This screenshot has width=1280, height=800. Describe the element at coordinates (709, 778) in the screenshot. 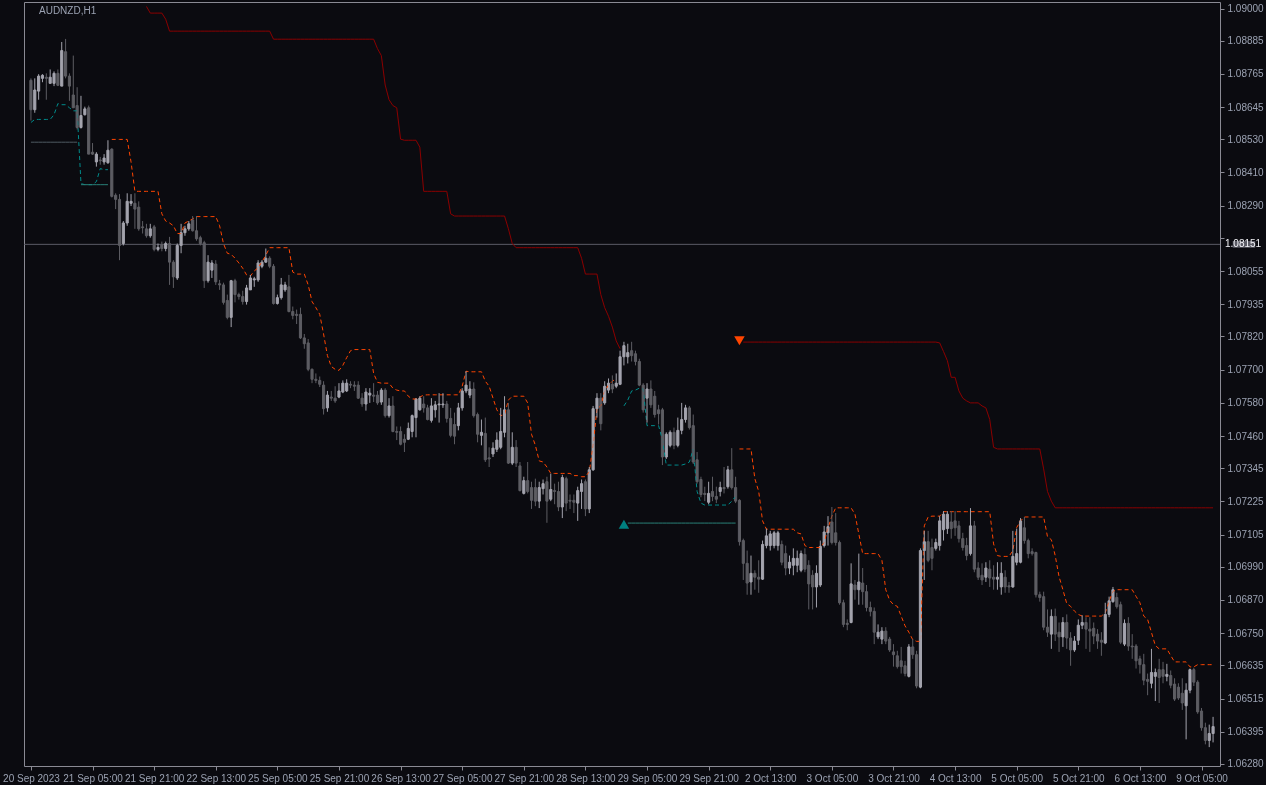

I see `x-tick-label: 29 Sep 21:00` at that location.